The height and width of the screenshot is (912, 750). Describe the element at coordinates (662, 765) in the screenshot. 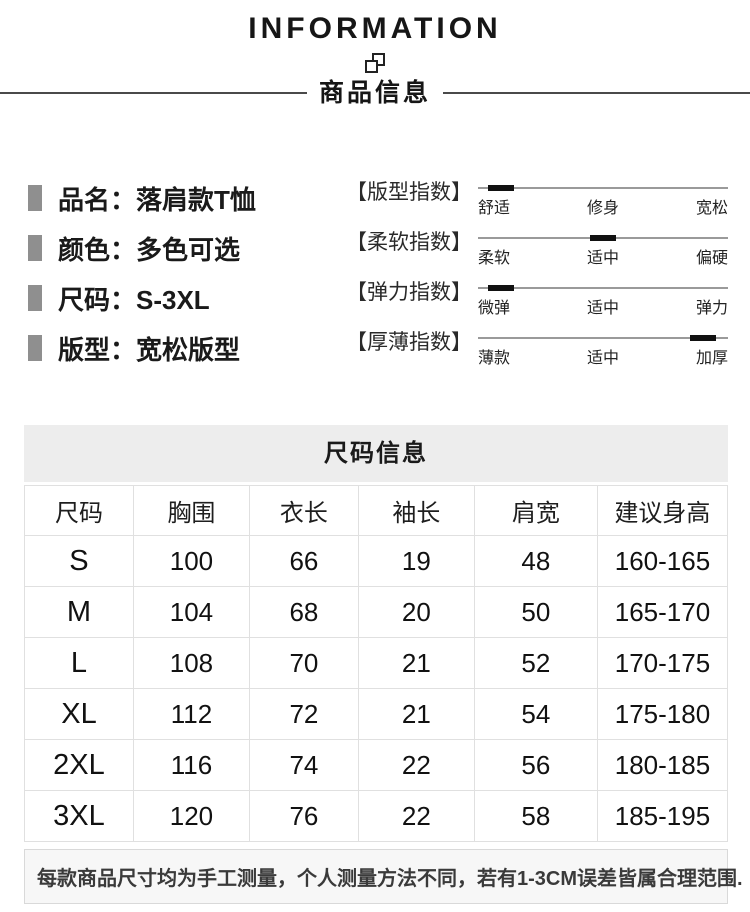

I see `table-cell: 180-185` at that location.